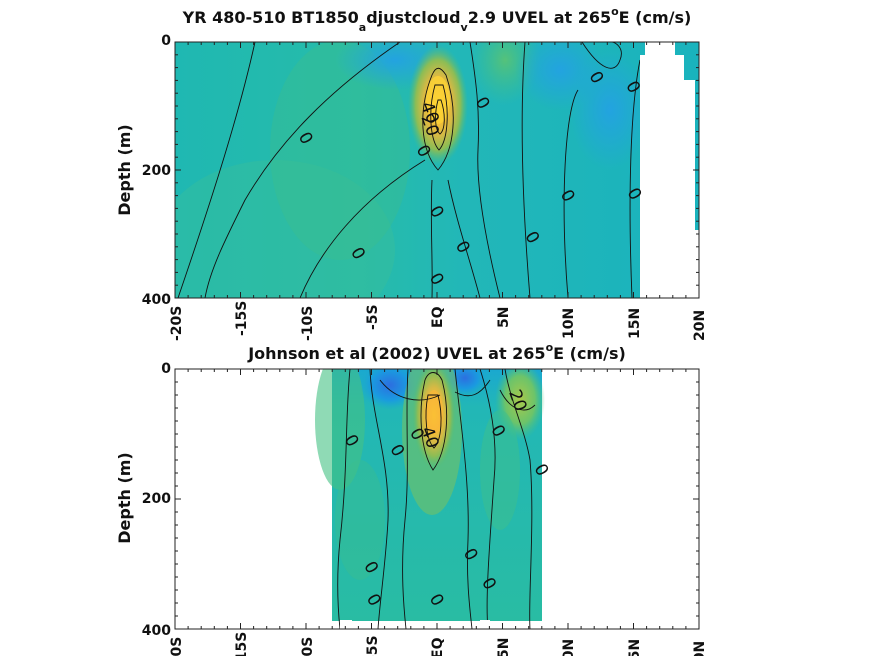 This screenshot has height=656, width=875. I want to click on panel-model-y-tick-labels: 0 200 400, so click(156, 170).